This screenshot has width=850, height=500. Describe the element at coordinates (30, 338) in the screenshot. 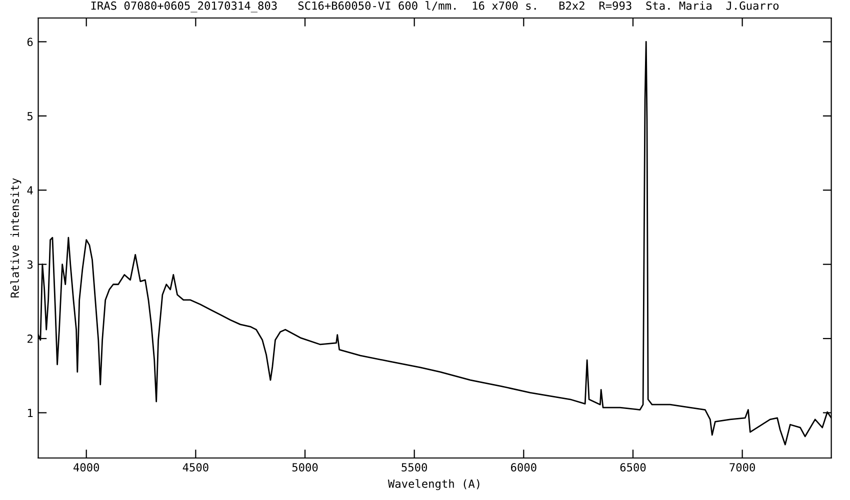

I see `y-tick-label: 2` at that location.